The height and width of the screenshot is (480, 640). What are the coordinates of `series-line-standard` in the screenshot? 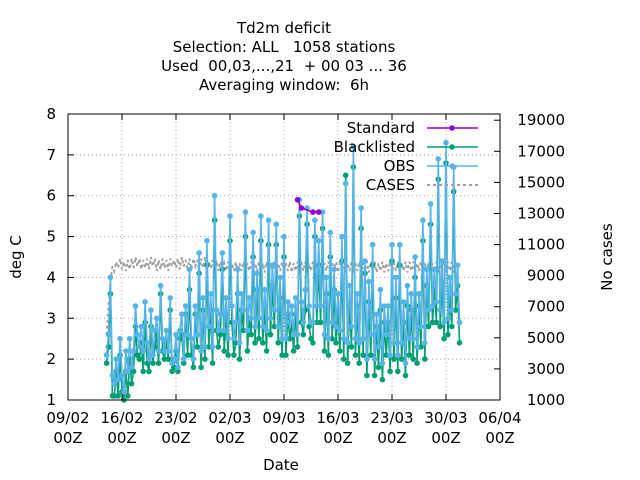 It's located at (307, 206).